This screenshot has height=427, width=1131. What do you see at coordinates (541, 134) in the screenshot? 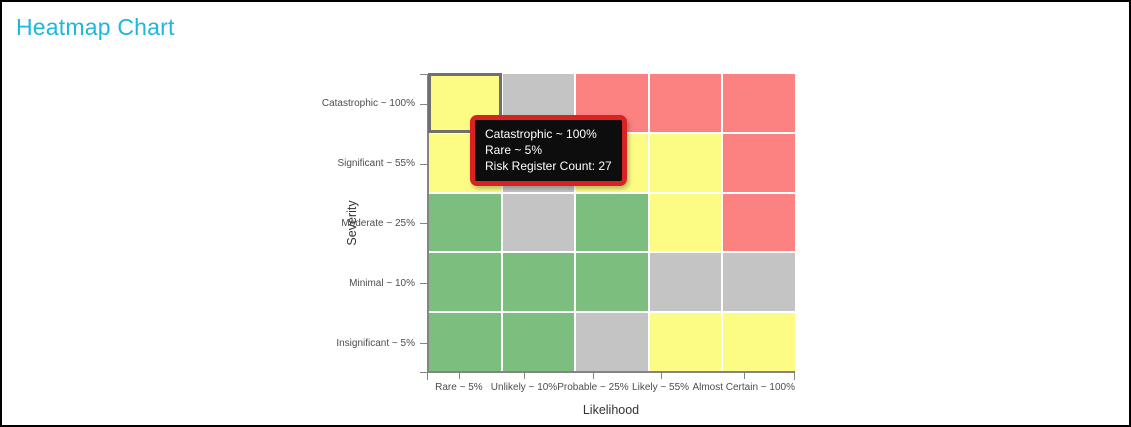
I see `tooltip-severity-line: Catastrophic ~ 100%` at bounding box center [541, 134].